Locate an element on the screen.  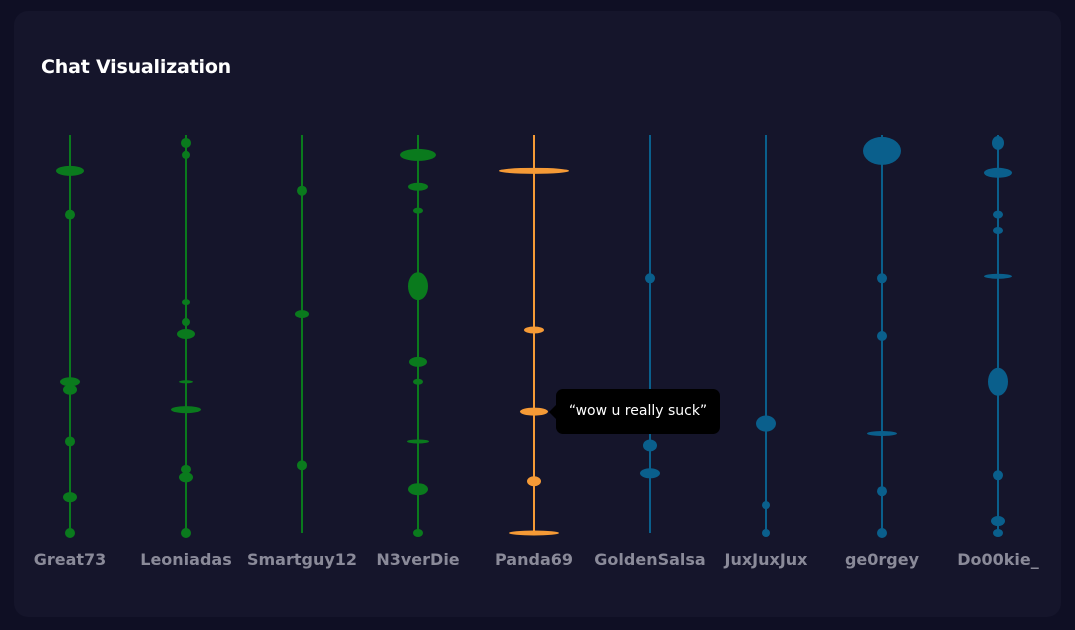
lane-smartguy12 is located at coordinates (302, 334).